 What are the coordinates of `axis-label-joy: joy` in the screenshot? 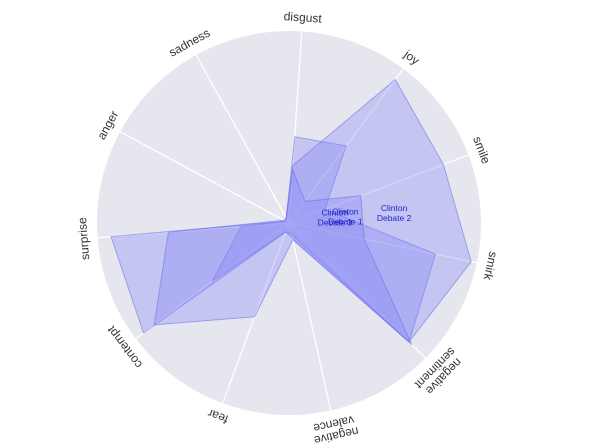 It's located at (411, 57).